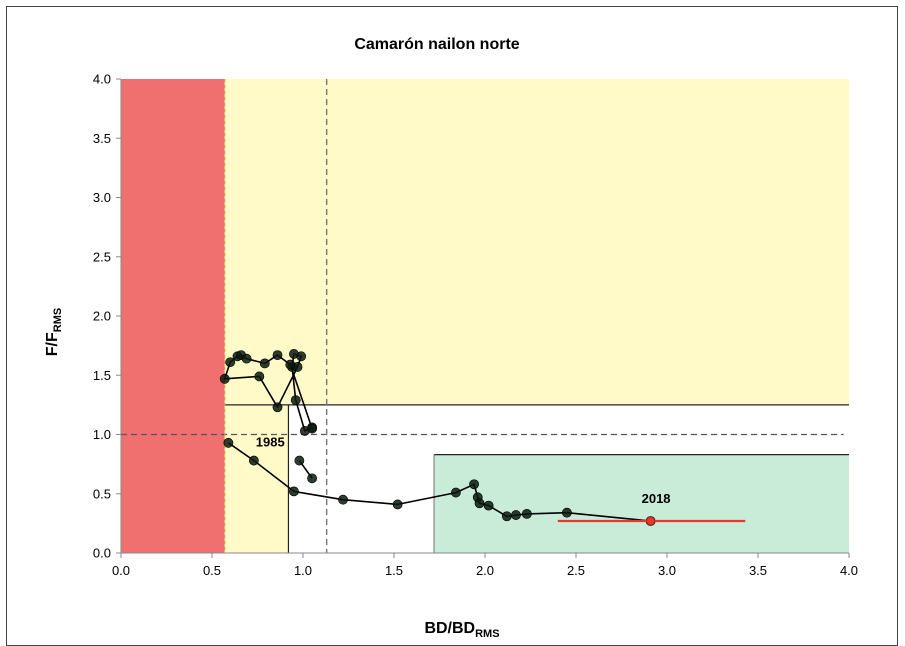 This screenshot has height=646, width=905. I want to click on y-axis-label: F/FRMS, so click(54, 332).